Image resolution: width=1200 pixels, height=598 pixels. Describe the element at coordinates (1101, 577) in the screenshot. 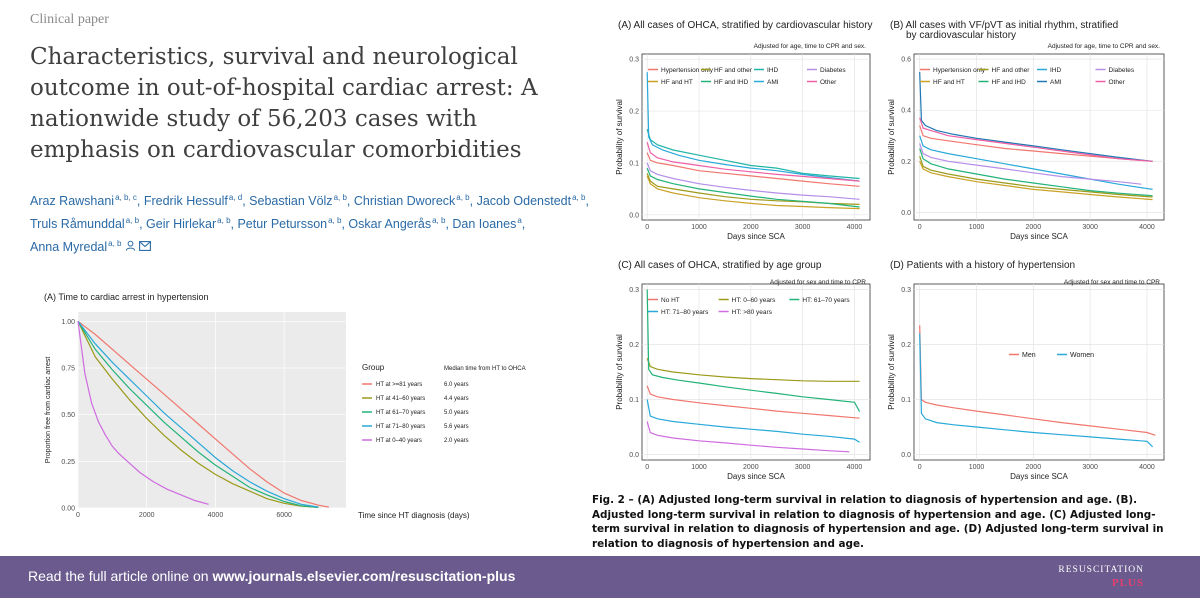

I see `journal-logo: RESUSCITATION PLUS` at that location.